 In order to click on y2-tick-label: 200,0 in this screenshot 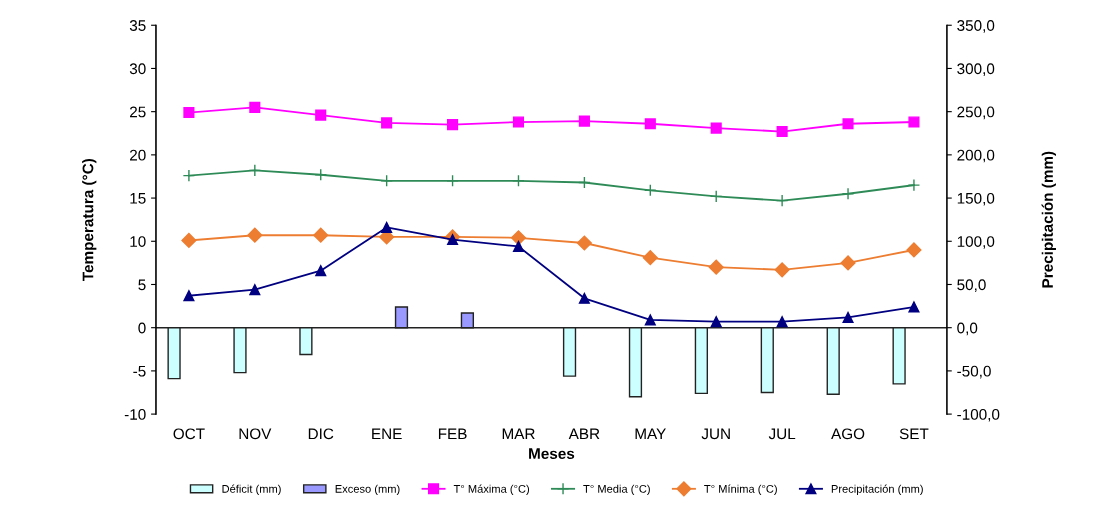, I will do `click(976, 156)`.